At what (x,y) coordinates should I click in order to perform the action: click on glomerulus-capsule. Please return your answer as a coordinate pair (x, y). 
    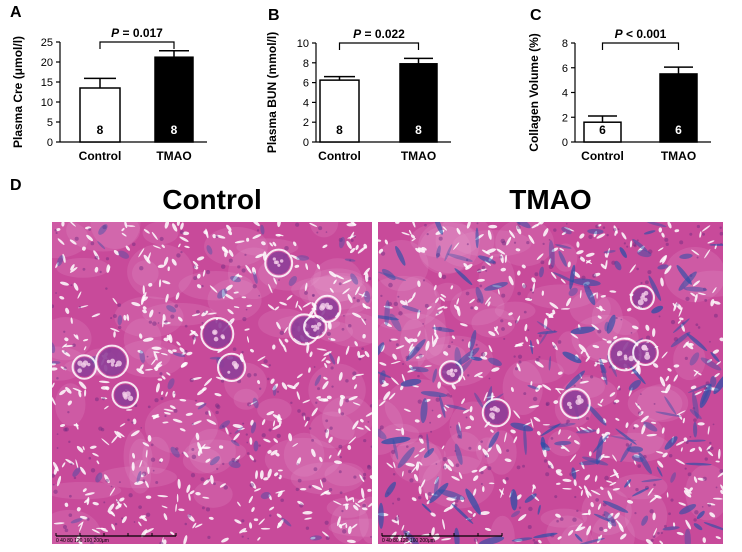
    Looking at the image, I should click on (327, 308).